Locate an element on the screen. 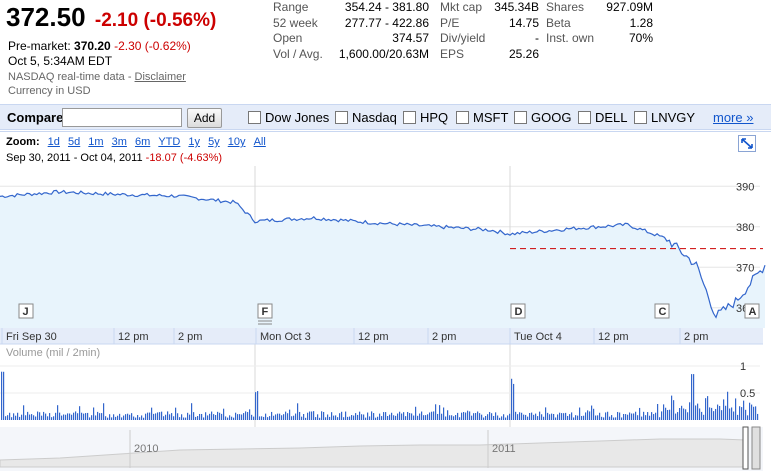 This screenshot has width=771, height=471. range-change: -18.07 (-4.63%) is located at coordinates (184, 158).